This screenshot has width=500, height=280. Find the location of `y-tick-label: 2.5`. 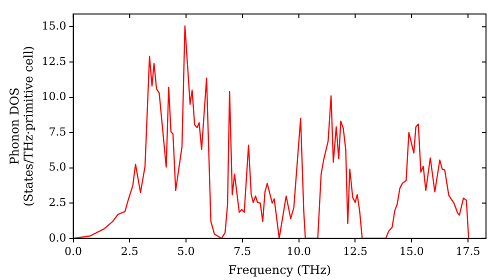

y-tick-label: 2.5 is located at coordinates (57, 202).